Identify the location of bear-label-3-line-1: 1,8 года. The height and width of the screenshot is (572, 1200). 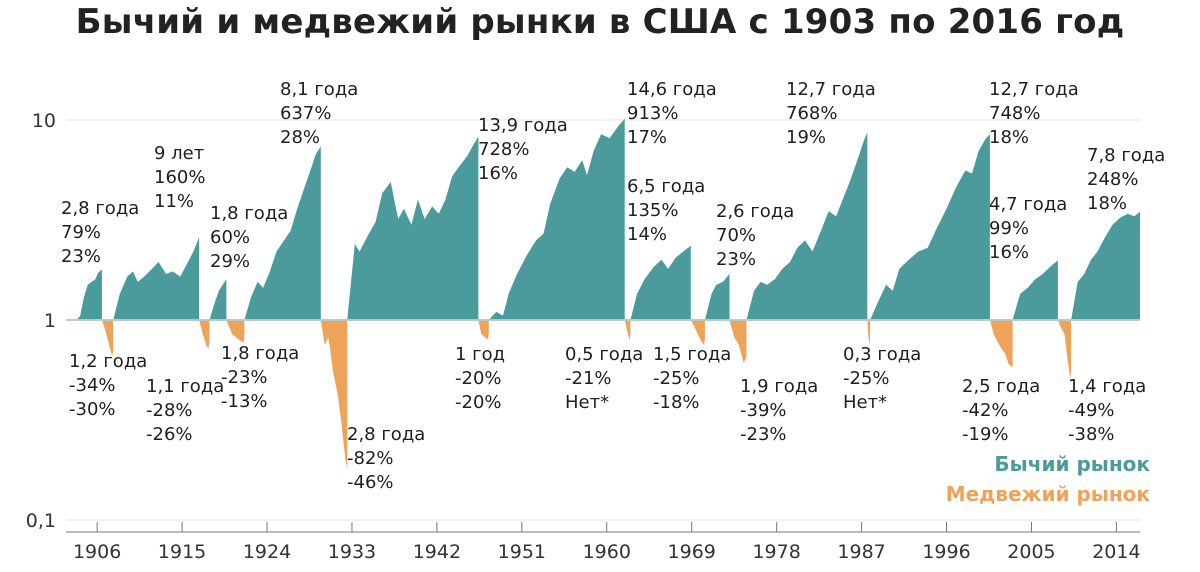
(260, 353).